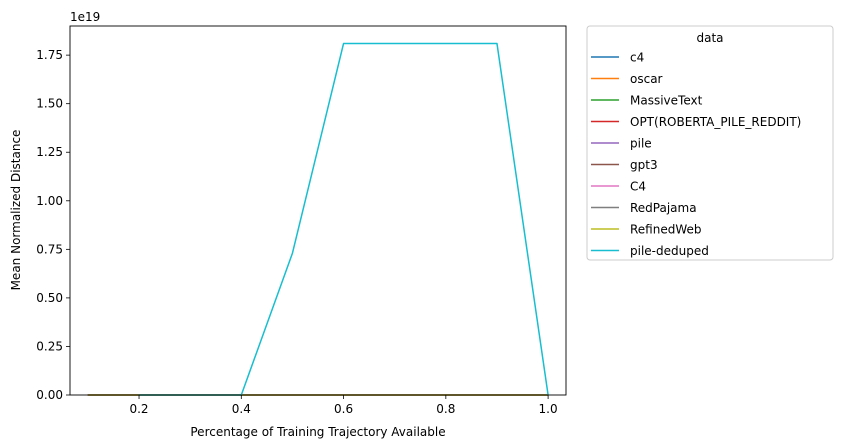 The width and height of the screenshot is (844, 448). Describe the element at coordinates (49, 104) in the screenshot. I see `y-tick-label: 1.50` at that location.